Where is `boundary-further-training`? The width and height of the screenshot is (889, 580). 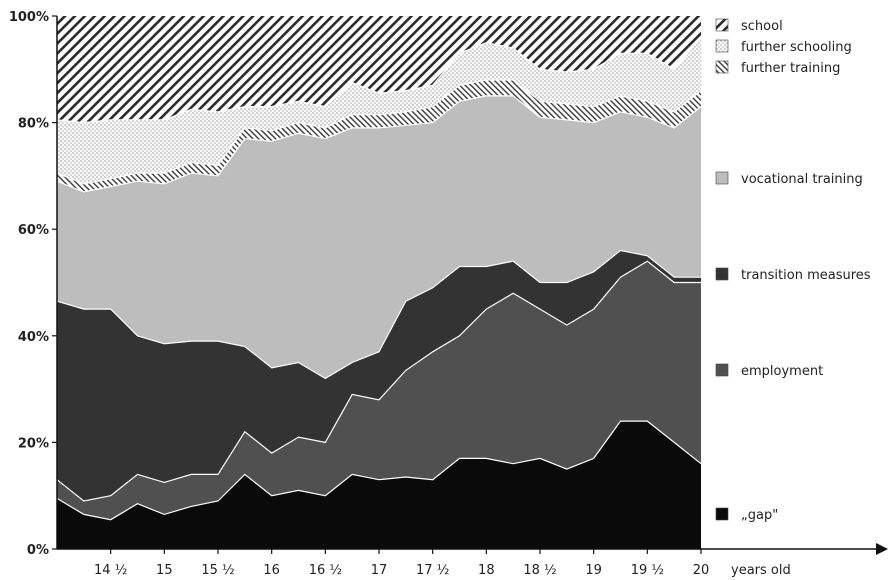 boundary-further-training is located at coordinates (379, 132).